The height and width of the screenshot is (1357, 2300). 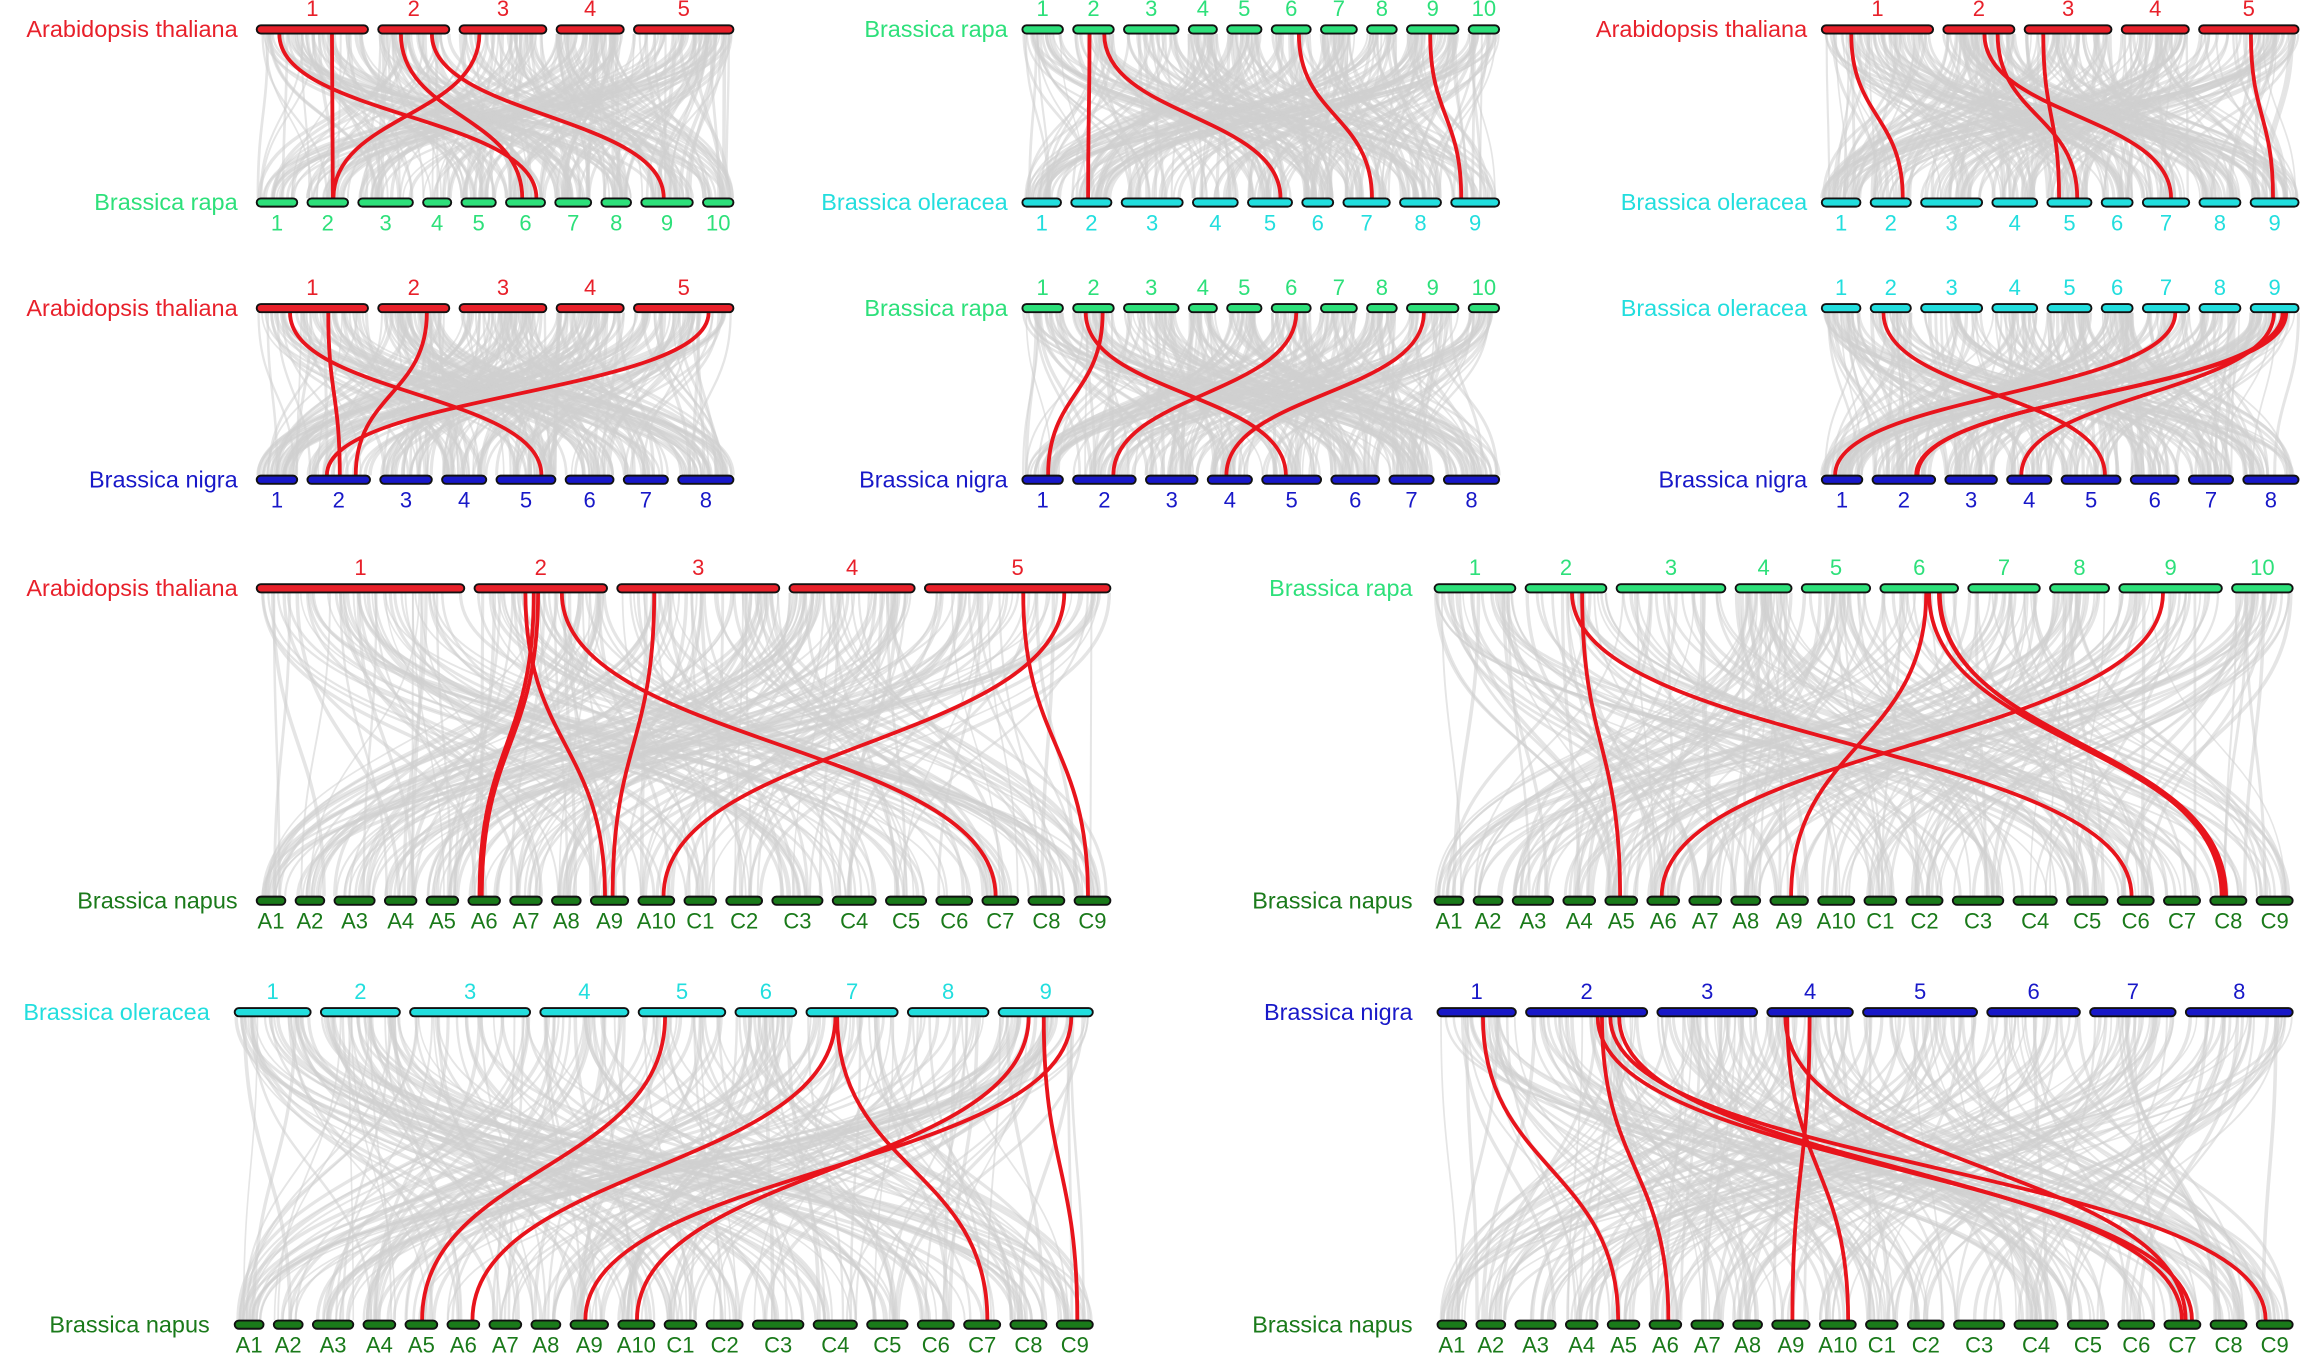 I want to click on chromosome-label: A1, so click(x=249, y=1344).